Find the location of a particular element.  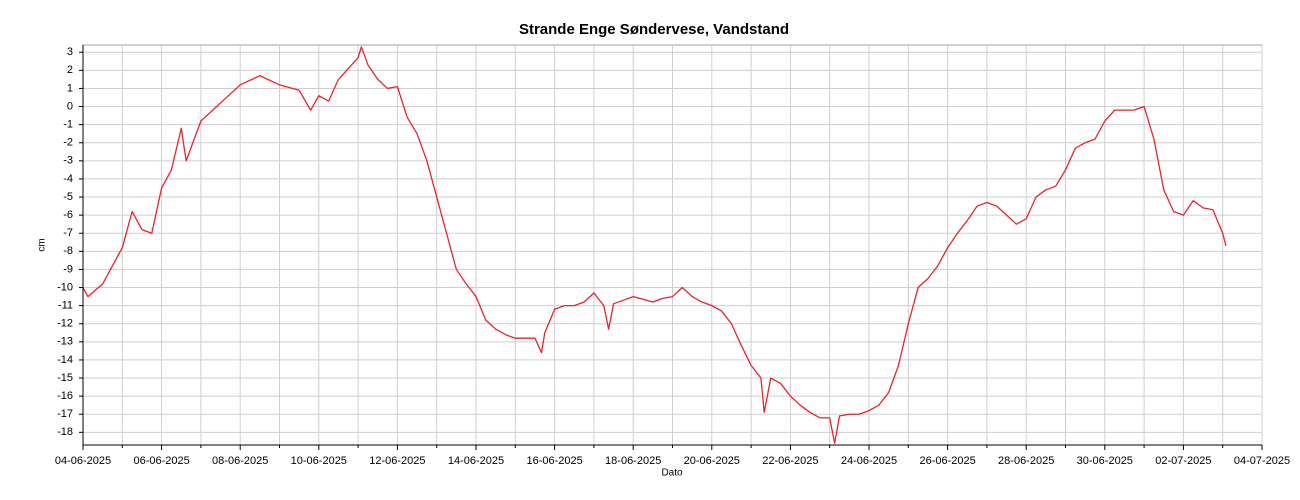

x-tick-label: 28-06-2025 is located at coordinates (1026, 461).